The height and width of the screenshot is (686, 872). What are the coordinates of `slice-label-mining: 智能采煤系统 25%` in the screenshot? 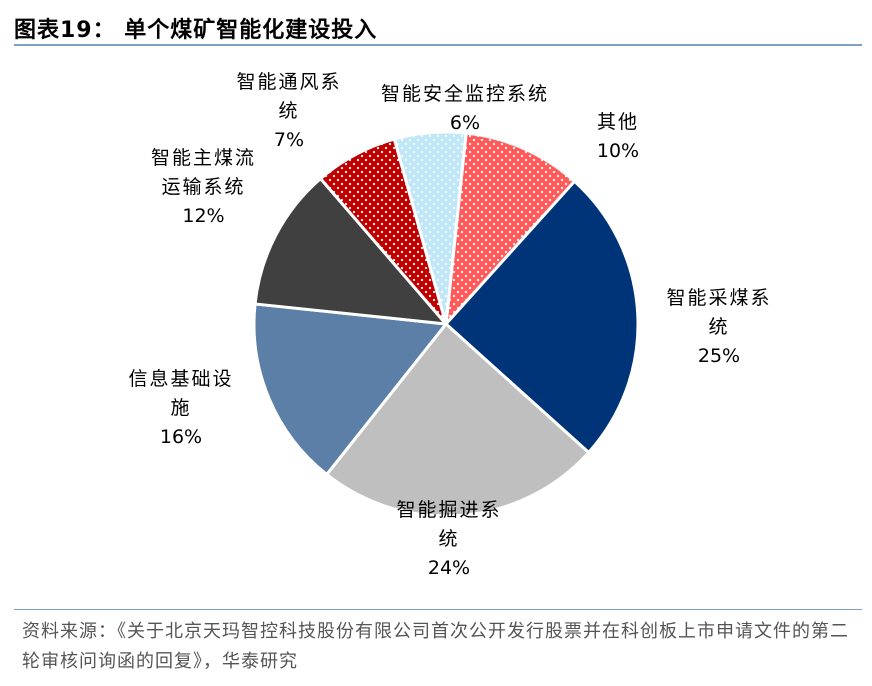 It's located at (719, 327).